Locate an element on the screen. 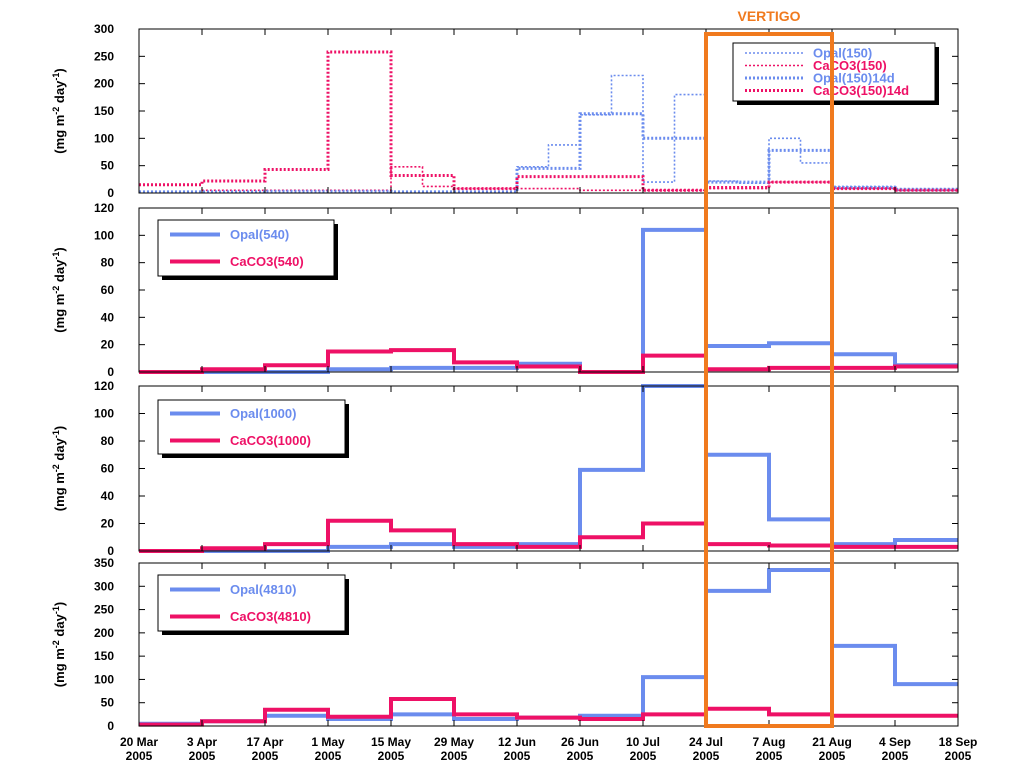 Image resolution: width=1024 pixels, height=768 pixels. legend: Opal(1000) CaCO3(1000) is located at coordinates (253, 428).